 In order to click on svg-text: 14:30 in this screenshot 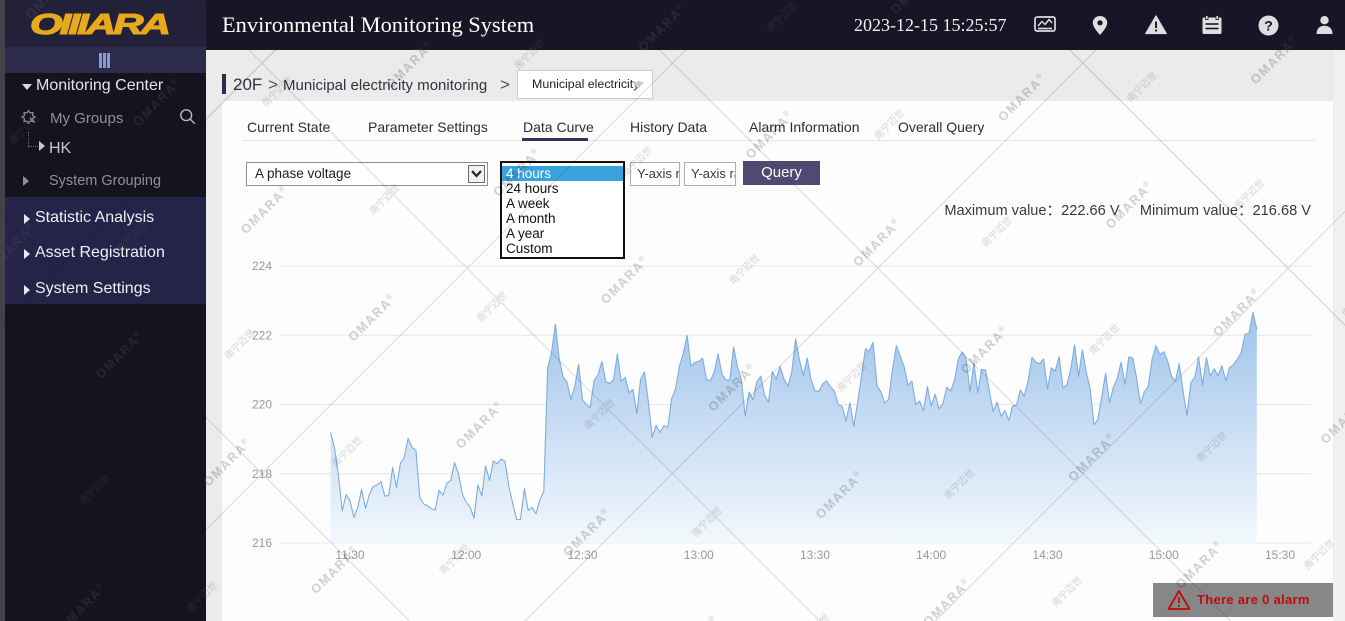, I will do `click(1047, 555)`.